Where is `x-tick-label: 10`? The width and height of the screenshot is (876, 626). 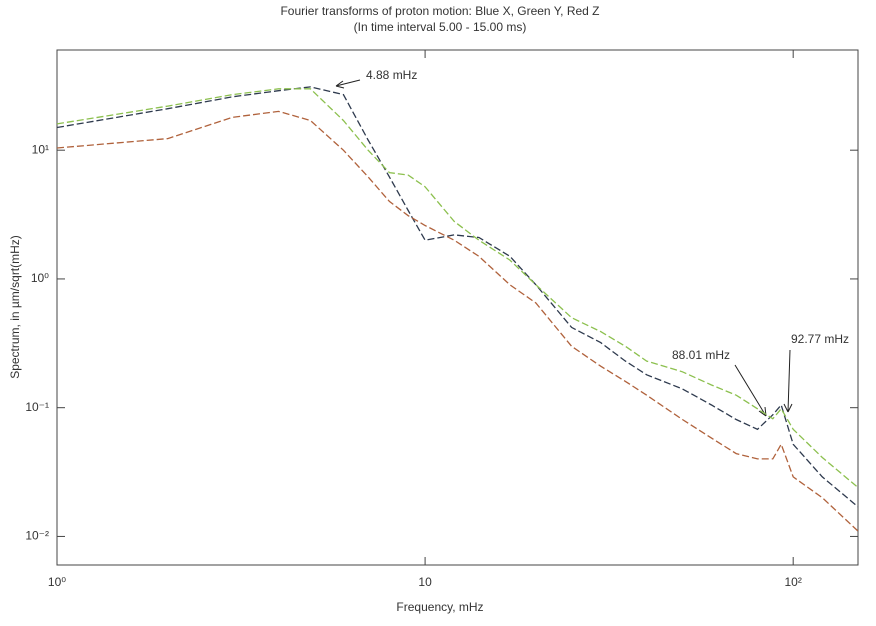 x-tick-label: 10 is located at coordinates (425, 582).